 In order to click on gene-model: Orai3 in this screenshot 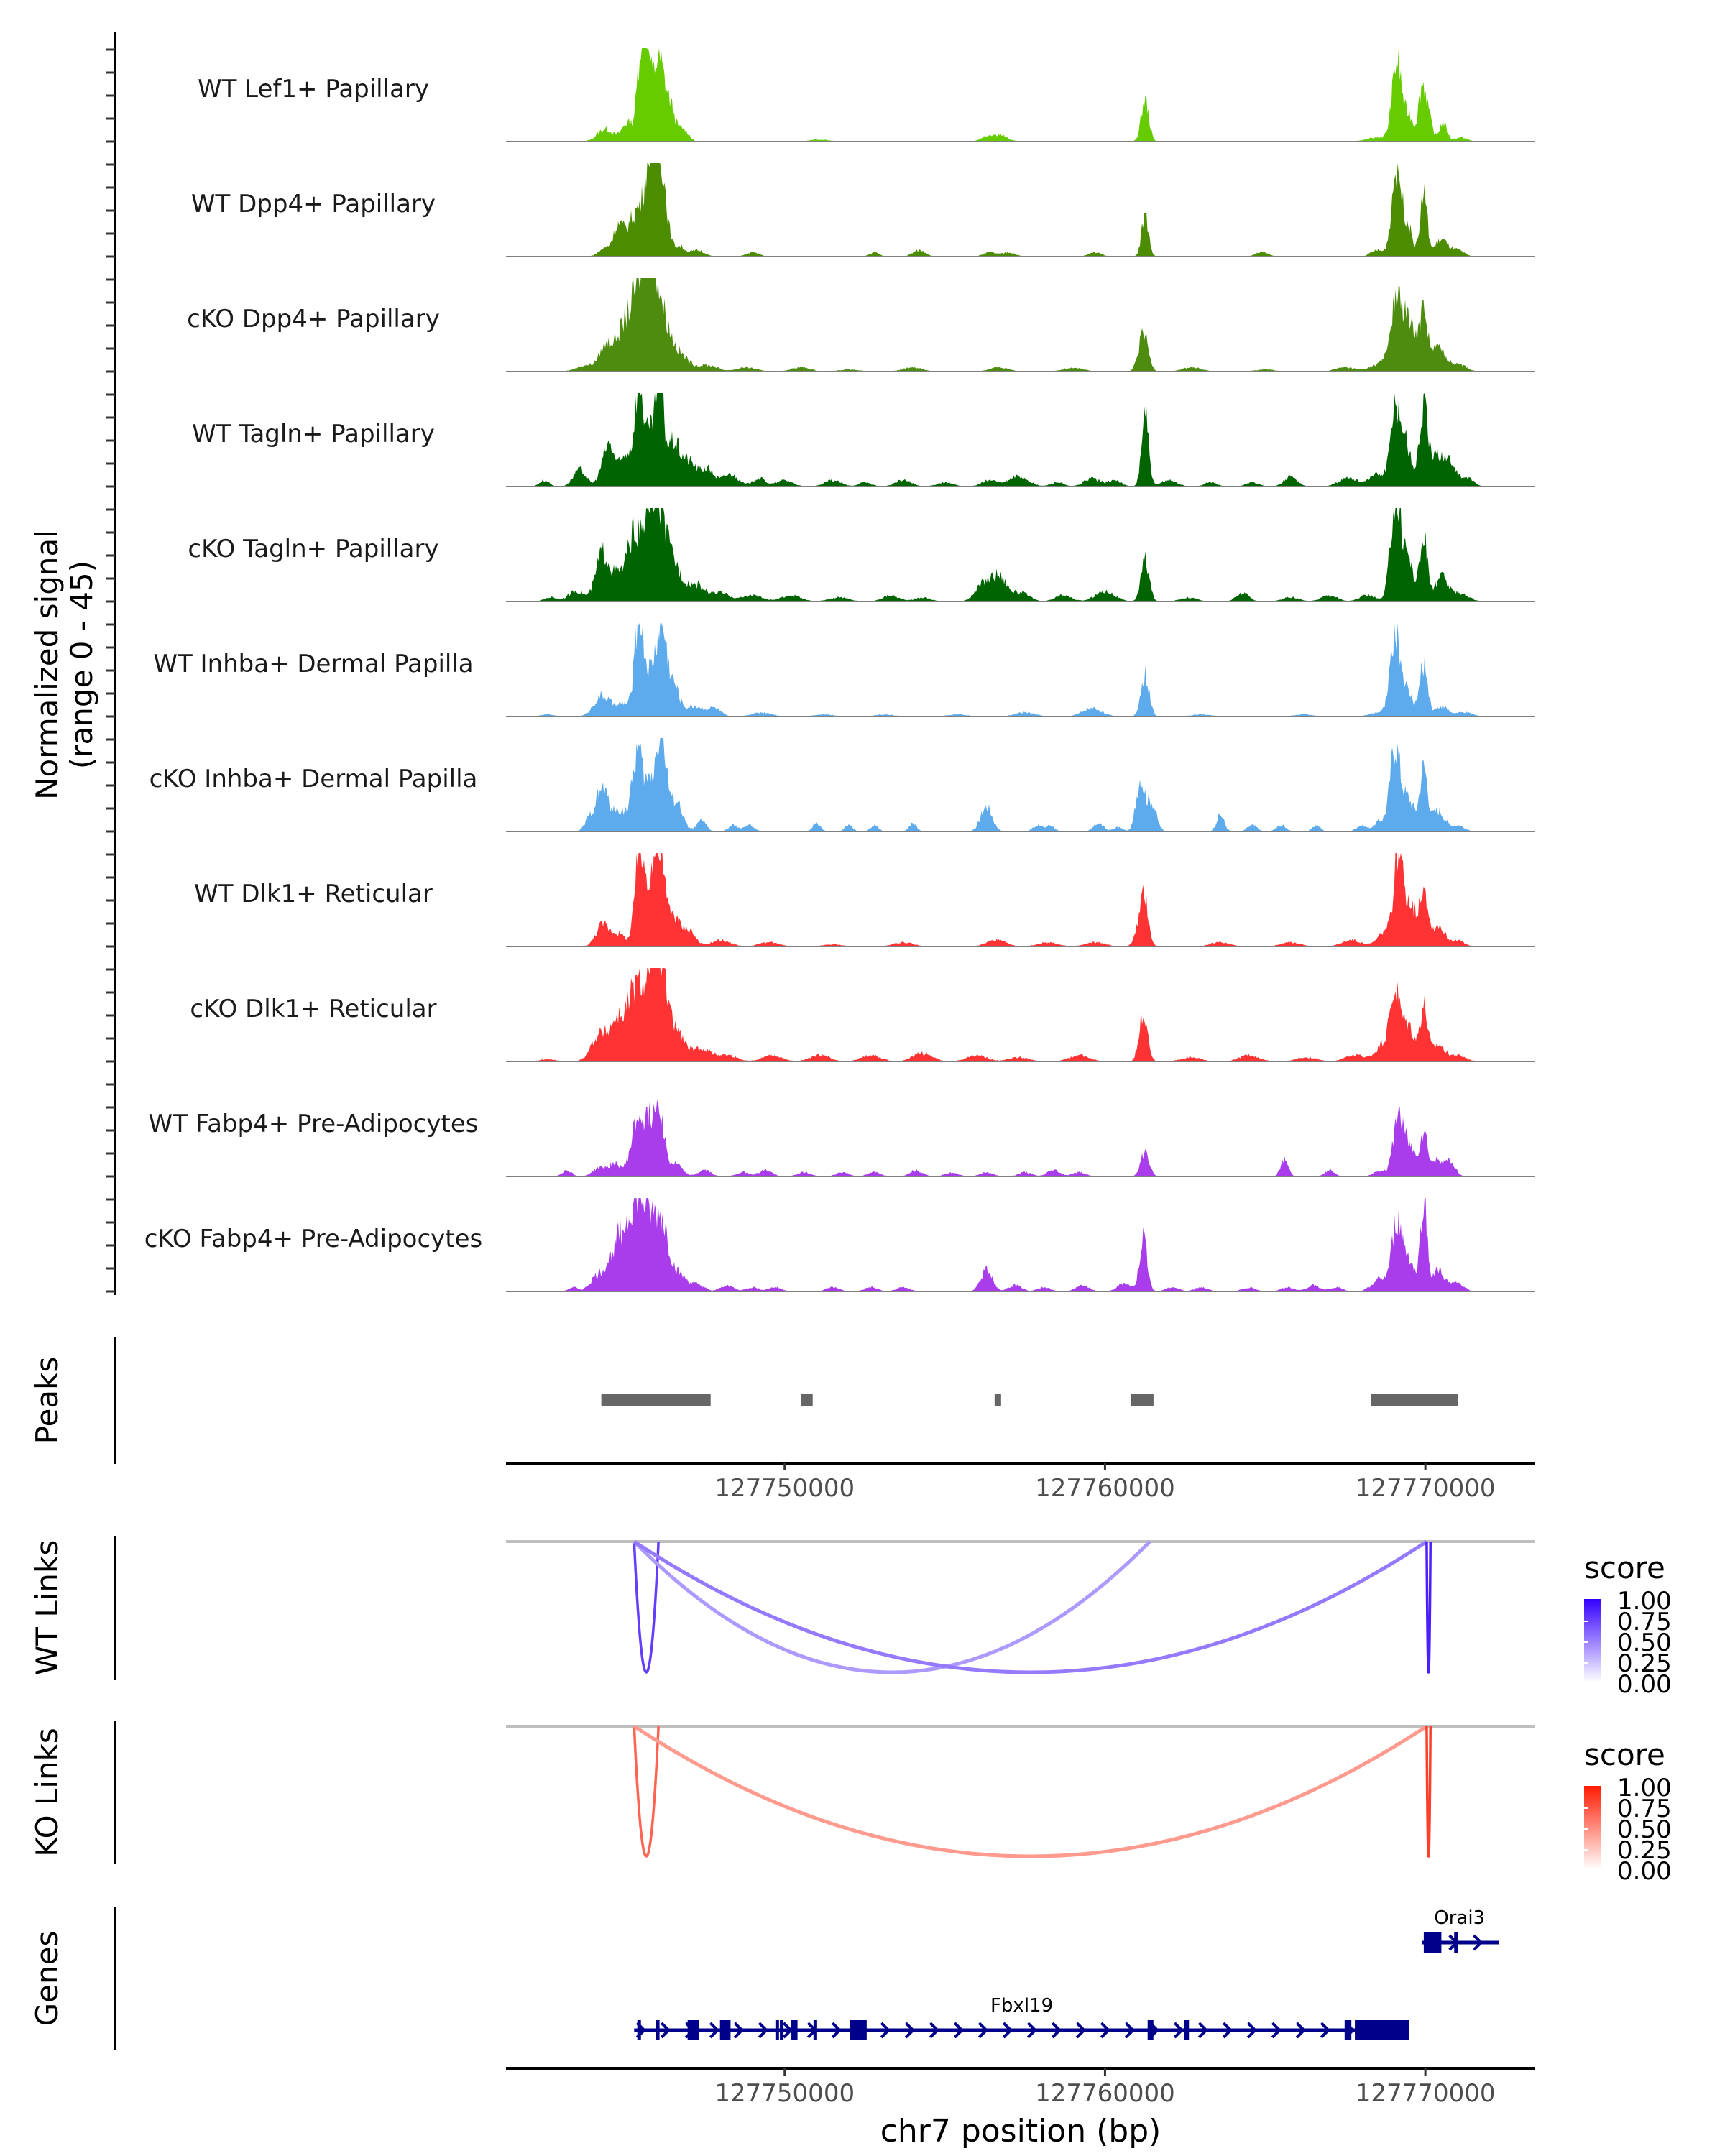, I will do `click(1460, 1930)`.